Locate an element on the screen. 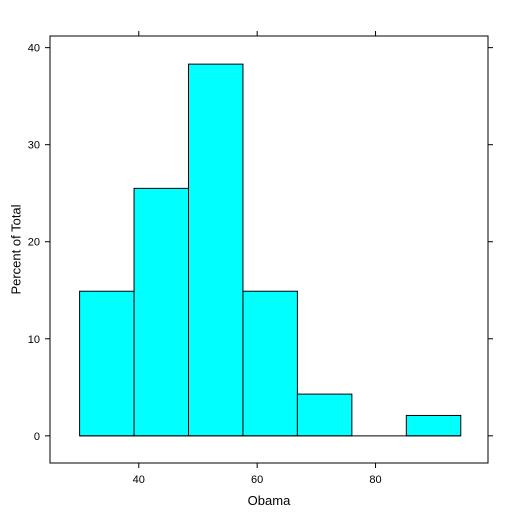 This screenshot has width=515, height=516. x-tick-label: 60 is located at coordinates (257, 480).